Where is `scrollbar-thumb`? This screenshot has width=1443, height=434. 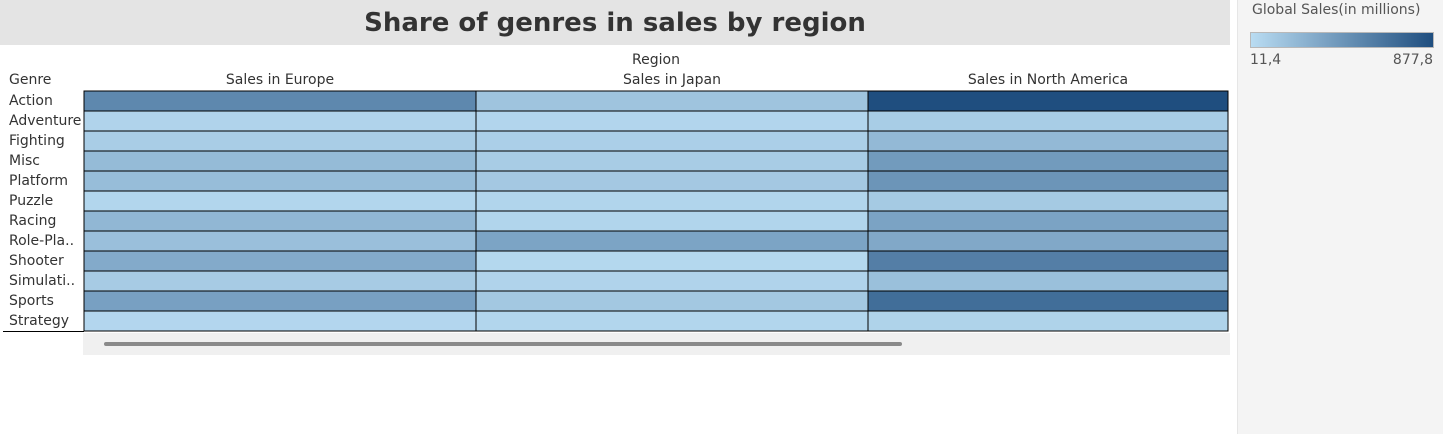 scrollbar-thumb is located at coordinates (503, 344).